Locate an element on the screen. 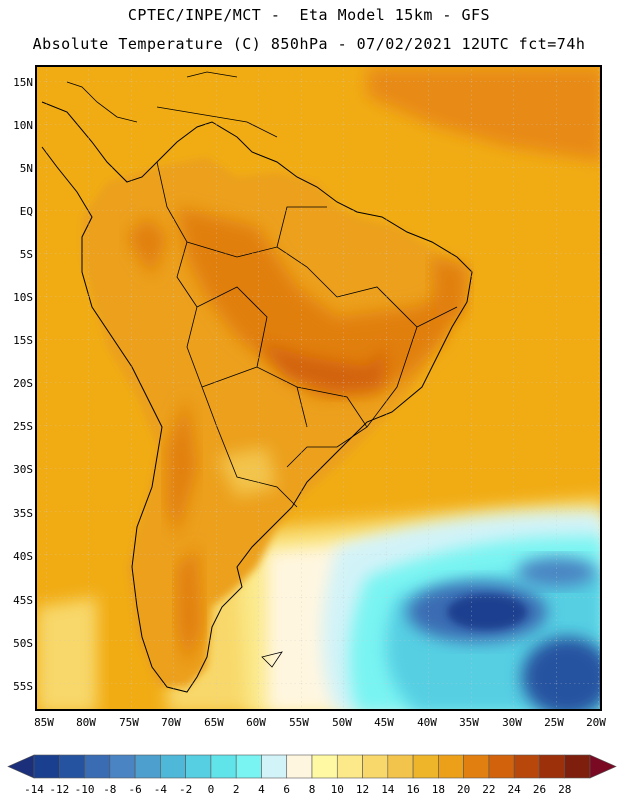 Image resolution: width=618 pixels, height=800 pixels. lon-label: 35W is located at coordinates (469, 722).